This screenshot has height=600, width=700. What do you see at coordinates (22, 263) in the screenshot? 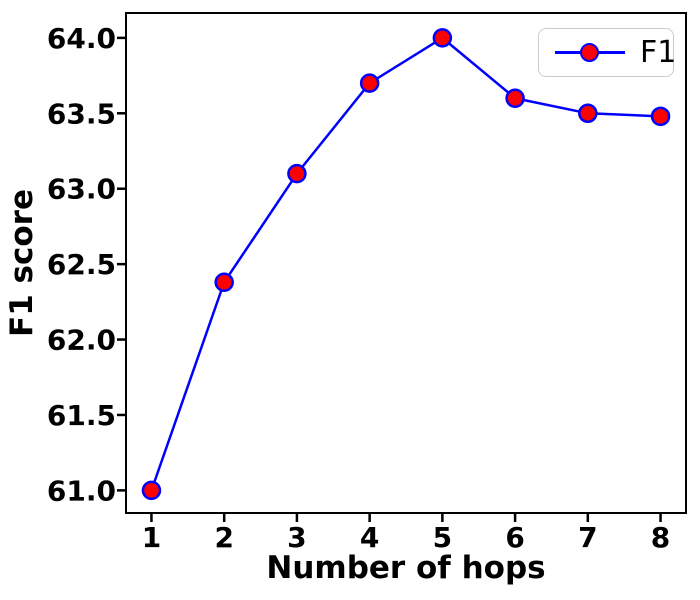
I see `y-axis-label: F1 score` at bounding box center [22, 263].